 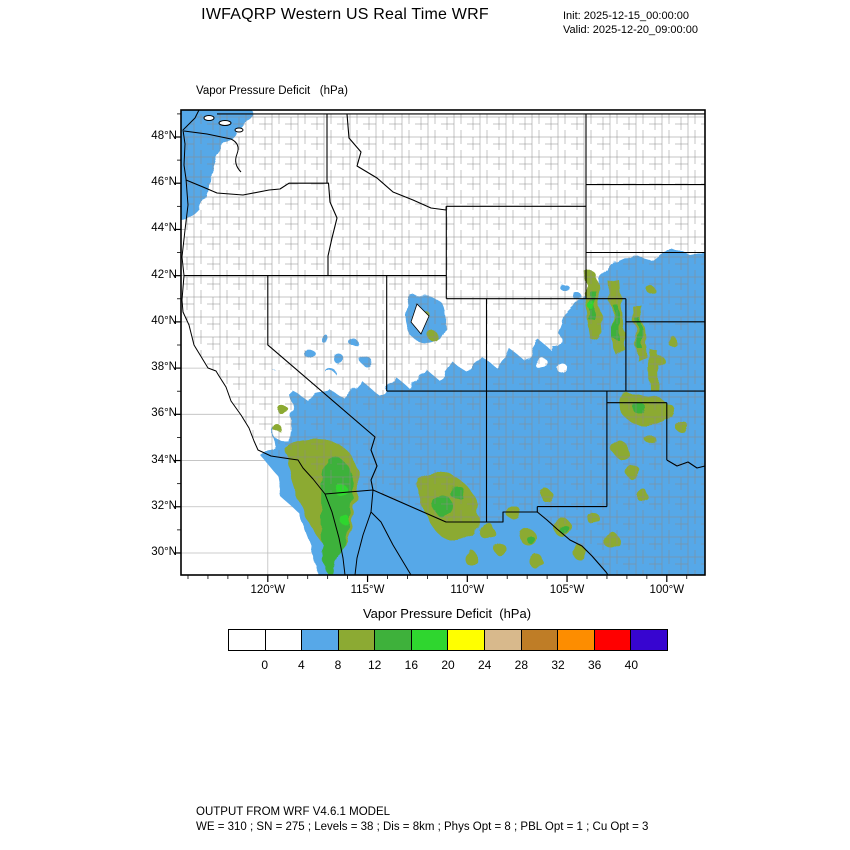 What do you see at coordinates (164, 320) in the screenshot?
I see `lat-tick-label: 40°N` at bounding box center [164, 320].